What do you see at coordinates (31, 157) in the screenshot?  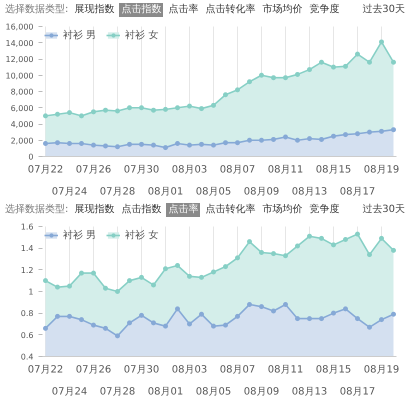 I see `y-tick-label: 0` at bounding box center [31, 157].